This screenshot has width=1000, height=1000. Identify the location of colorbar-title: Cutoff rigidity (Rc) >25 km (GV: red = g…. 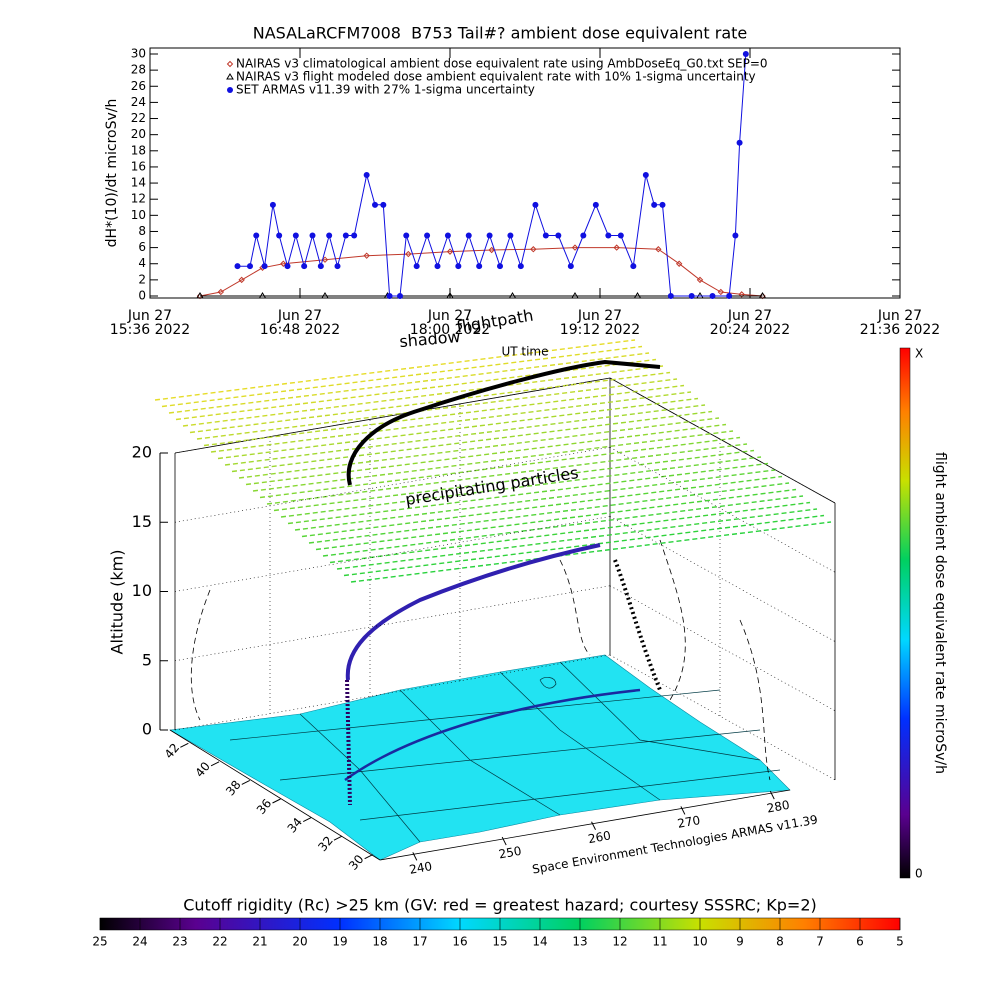
(500, 905).